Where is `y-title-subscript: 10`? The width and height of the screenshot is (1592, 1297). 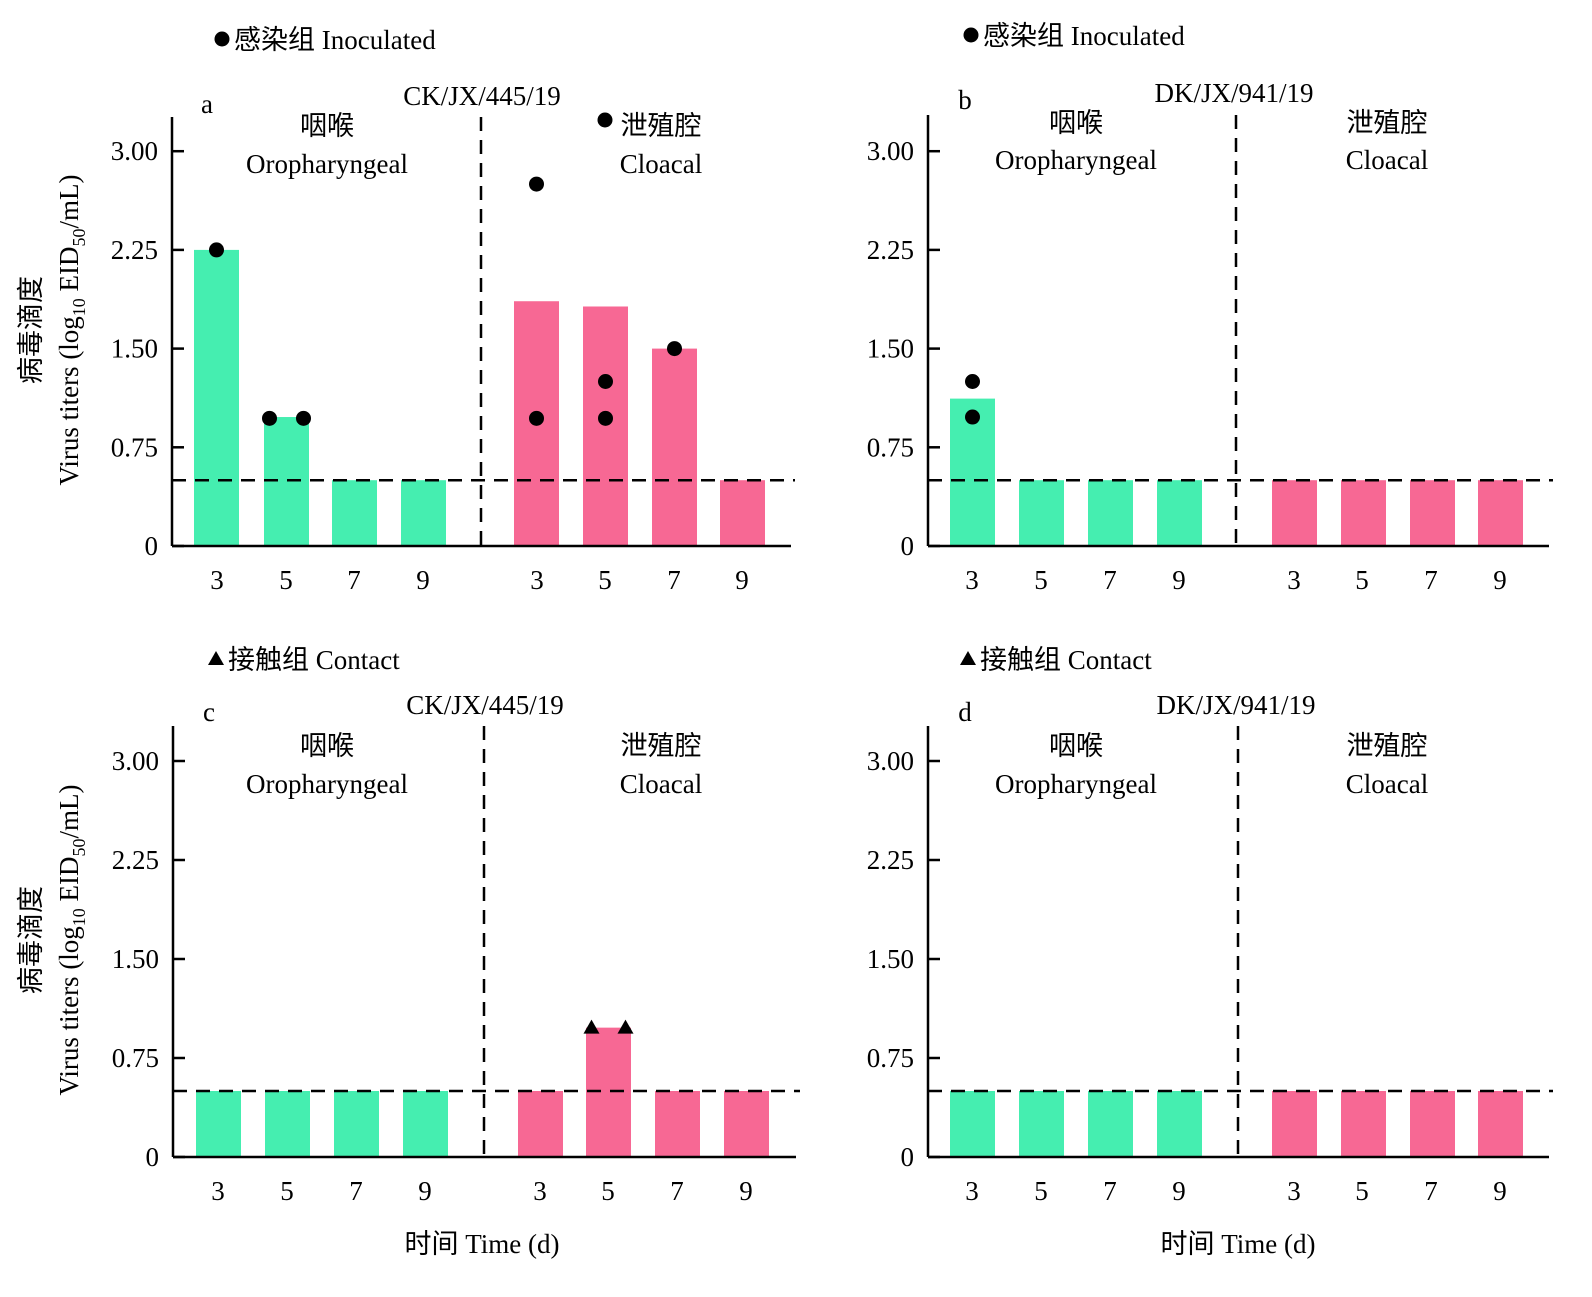
y-title-subscript: 10 is located at coordinates (79, 917).